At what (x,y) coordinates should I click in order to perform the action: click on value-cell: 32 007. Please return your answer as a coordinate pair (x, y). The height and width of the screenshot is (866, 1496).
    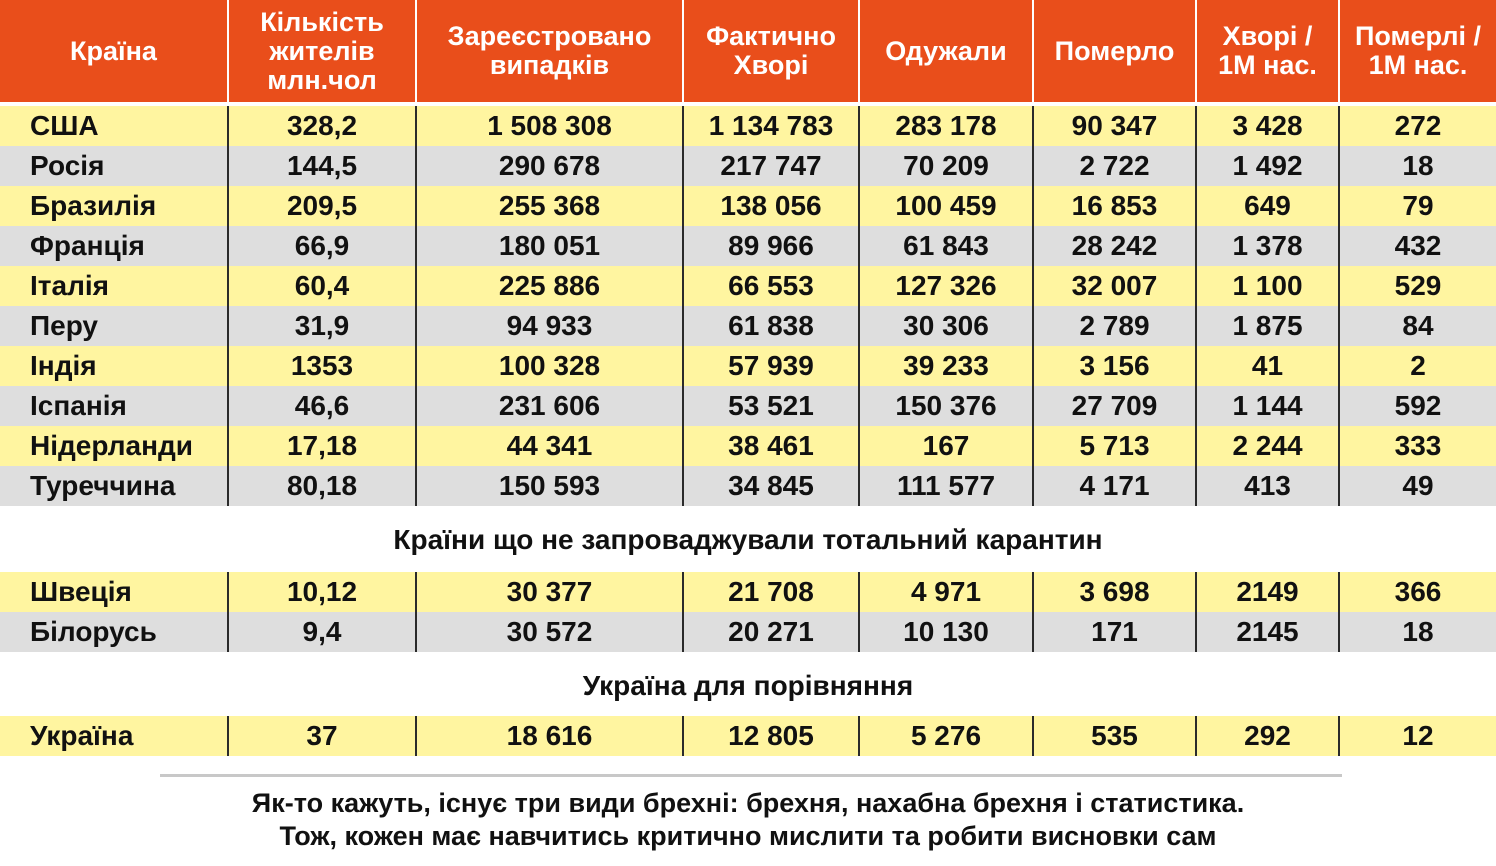
    Looking at the image, I should click on (1113, 286).